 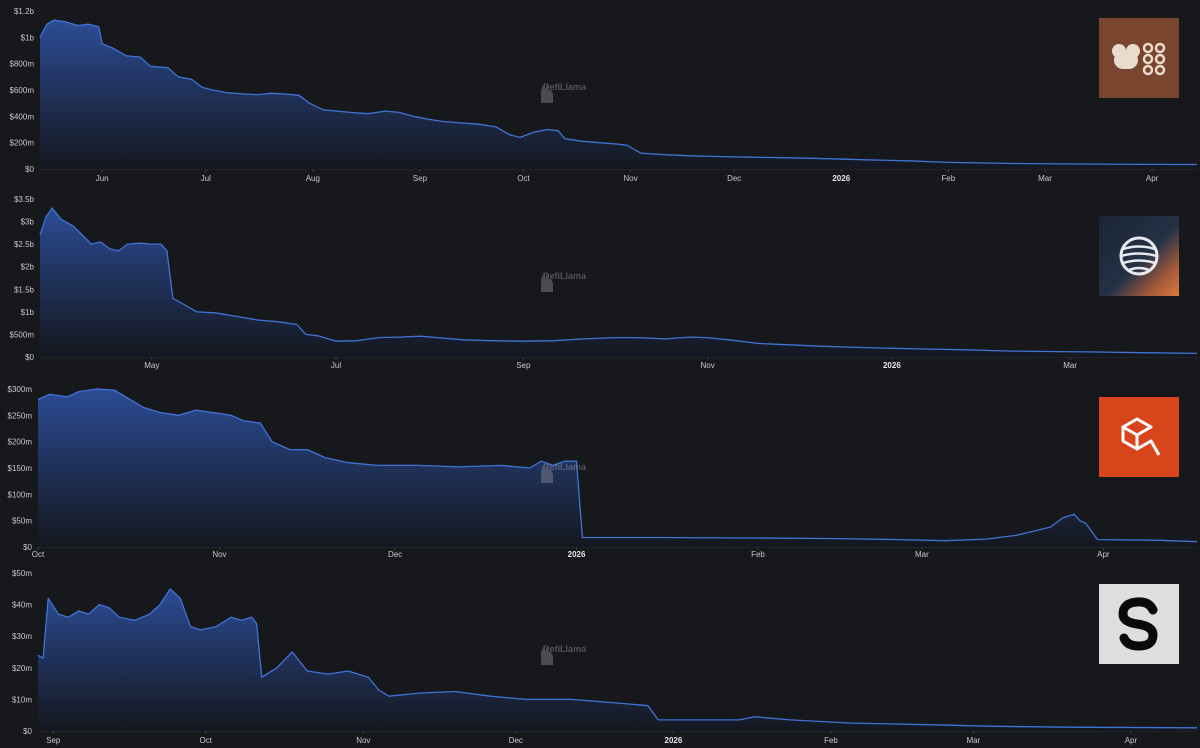 What do you see at coordinates (22, 668) in the screenshot?
I see `y-tick-label: $20m` at bounding box center [22, 668].